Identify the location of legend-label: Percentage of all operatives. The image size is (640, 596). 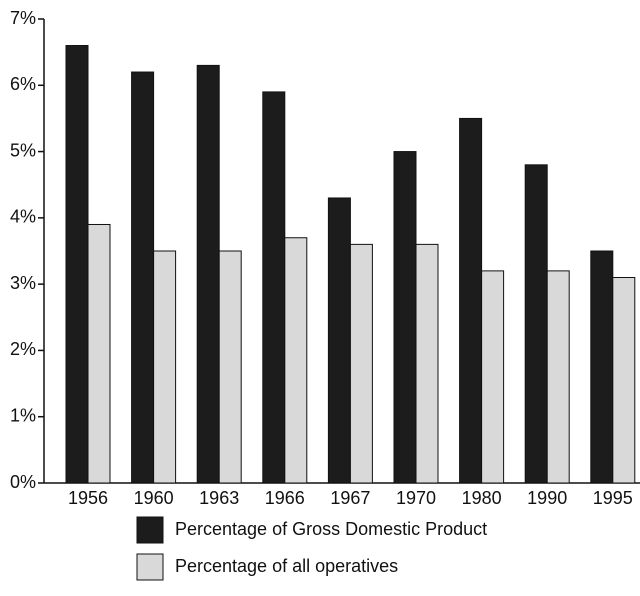
(286, 566).